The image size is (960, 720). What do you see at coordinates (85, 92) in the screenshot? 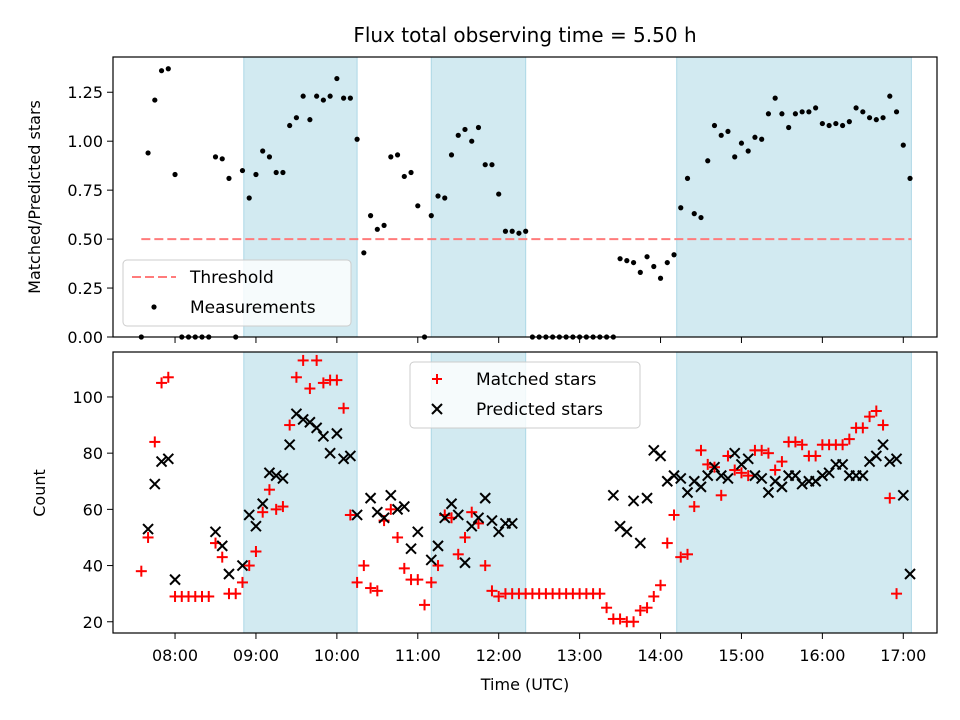
I see `top-y-tick-label: 1.25` at bounding box center [85, 92].